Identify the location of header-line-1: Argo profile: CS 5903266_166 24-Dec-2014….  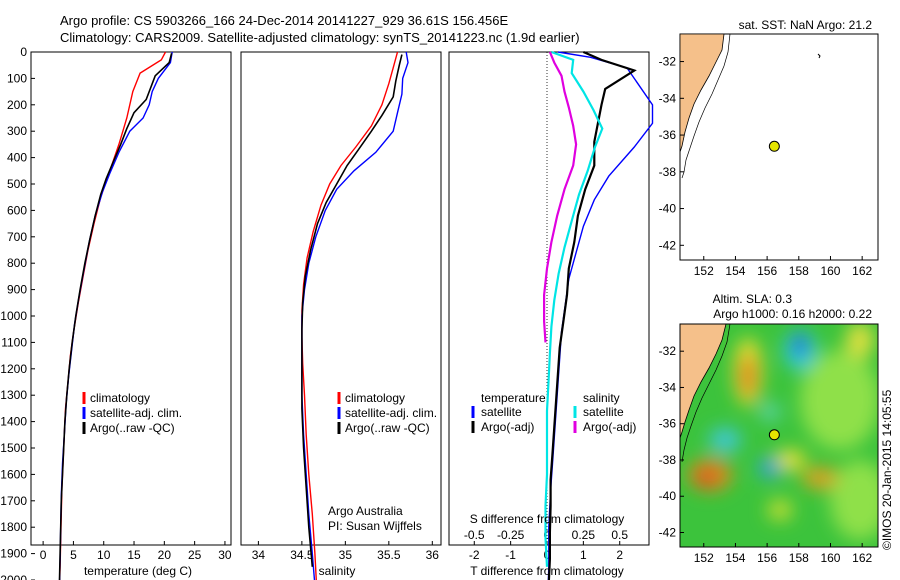
(284, 20).